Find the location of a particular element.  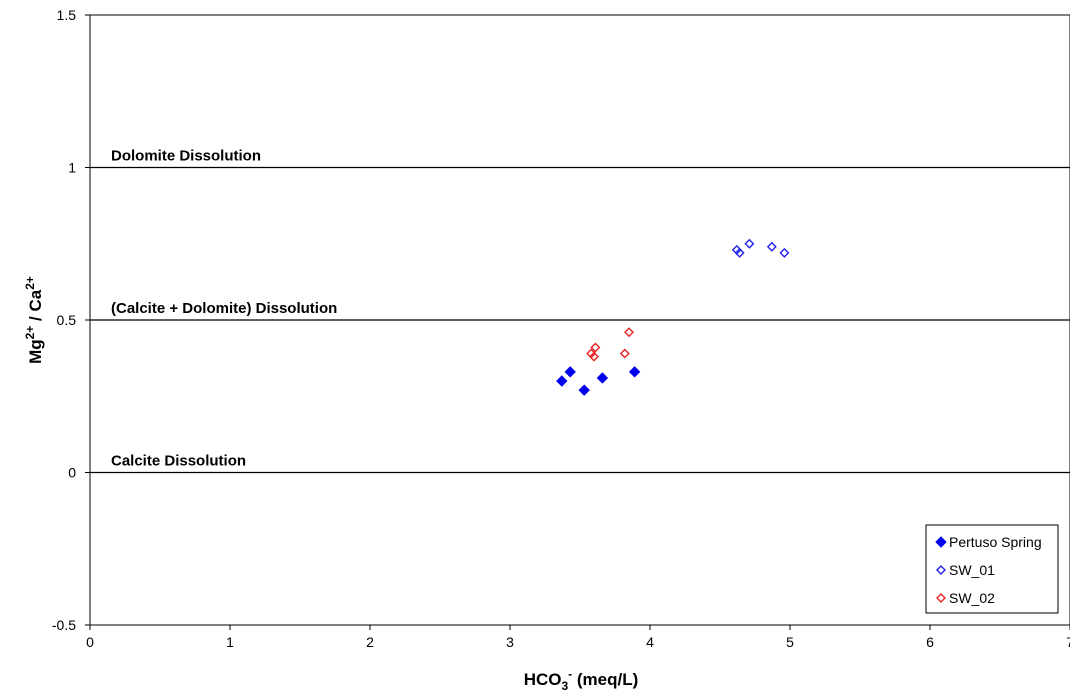

y-tick-label: 1.5 is located at coordinates (67, 15).